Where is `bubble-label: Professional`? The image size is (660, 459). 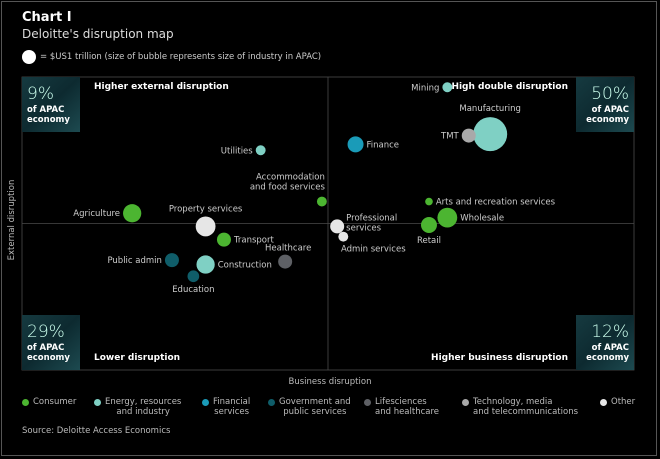
bubble-label: Professional is located at coordinates (371, 218).